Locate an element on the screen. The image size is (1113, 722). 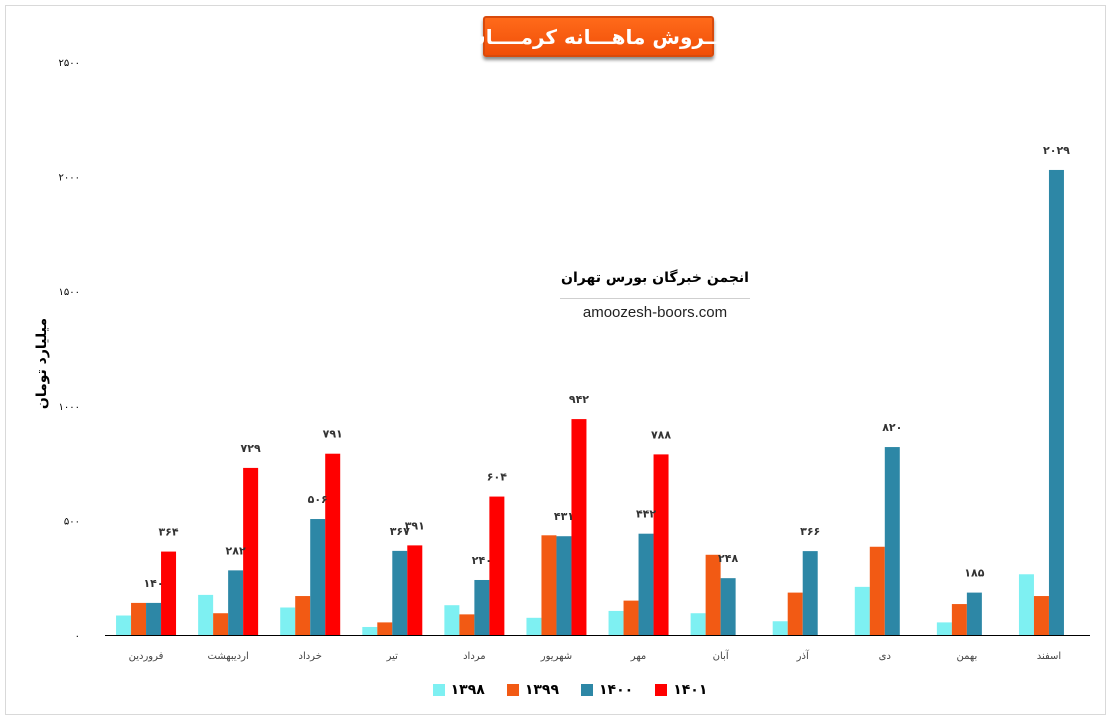
y-tick-label: ۱۵۰۰ is located at coordinates (69, 292).